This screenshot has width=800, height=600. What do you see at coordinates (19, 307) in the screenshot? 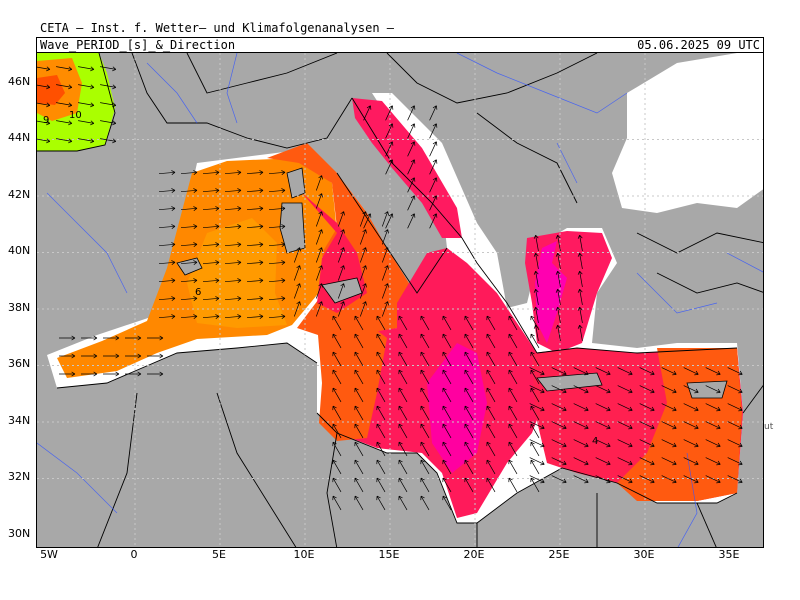
I see `lat-label: 38N` at bounding box center [19, 307].